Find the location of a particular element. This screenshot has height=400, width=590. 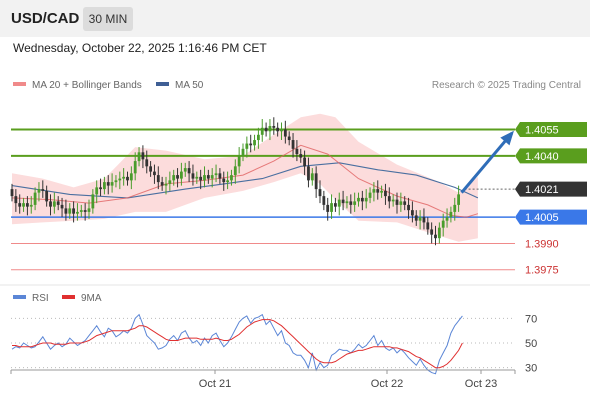

rsi-tick-label: 70 is located at coordinates (531, 319).